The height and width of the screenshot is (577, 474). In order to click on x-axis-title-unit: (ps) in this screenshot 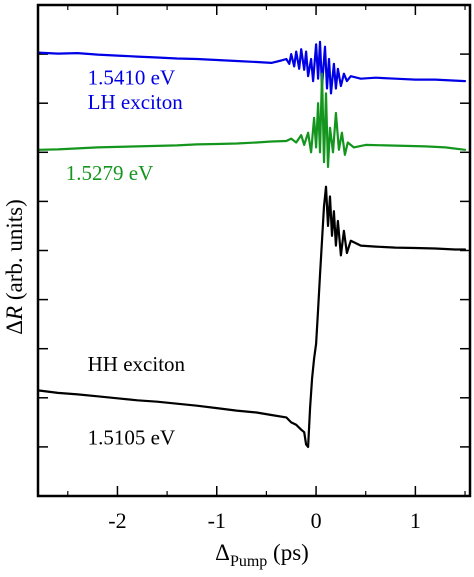, I will do `click(288, 552)`.